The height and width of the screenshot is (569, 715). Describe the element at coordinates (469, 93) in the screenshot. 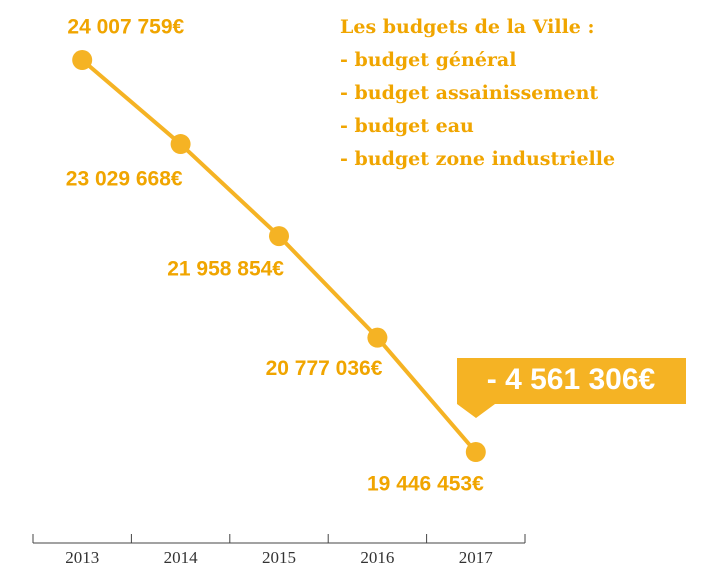

I see `note-item: - budget assainissement` at that location.